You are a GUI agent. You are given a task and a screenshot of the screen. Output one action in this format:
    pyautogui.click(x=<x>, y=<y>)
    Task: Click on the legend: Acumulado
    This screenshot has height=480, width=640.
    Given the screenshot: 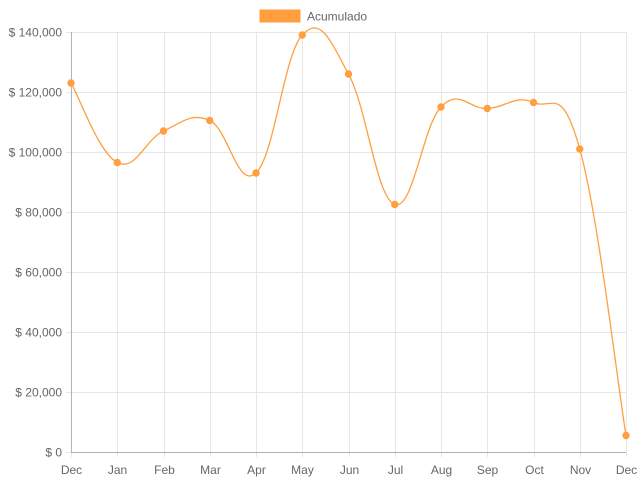 What is the action you would take?
    pyautogui.click(x=313, y=16)
    